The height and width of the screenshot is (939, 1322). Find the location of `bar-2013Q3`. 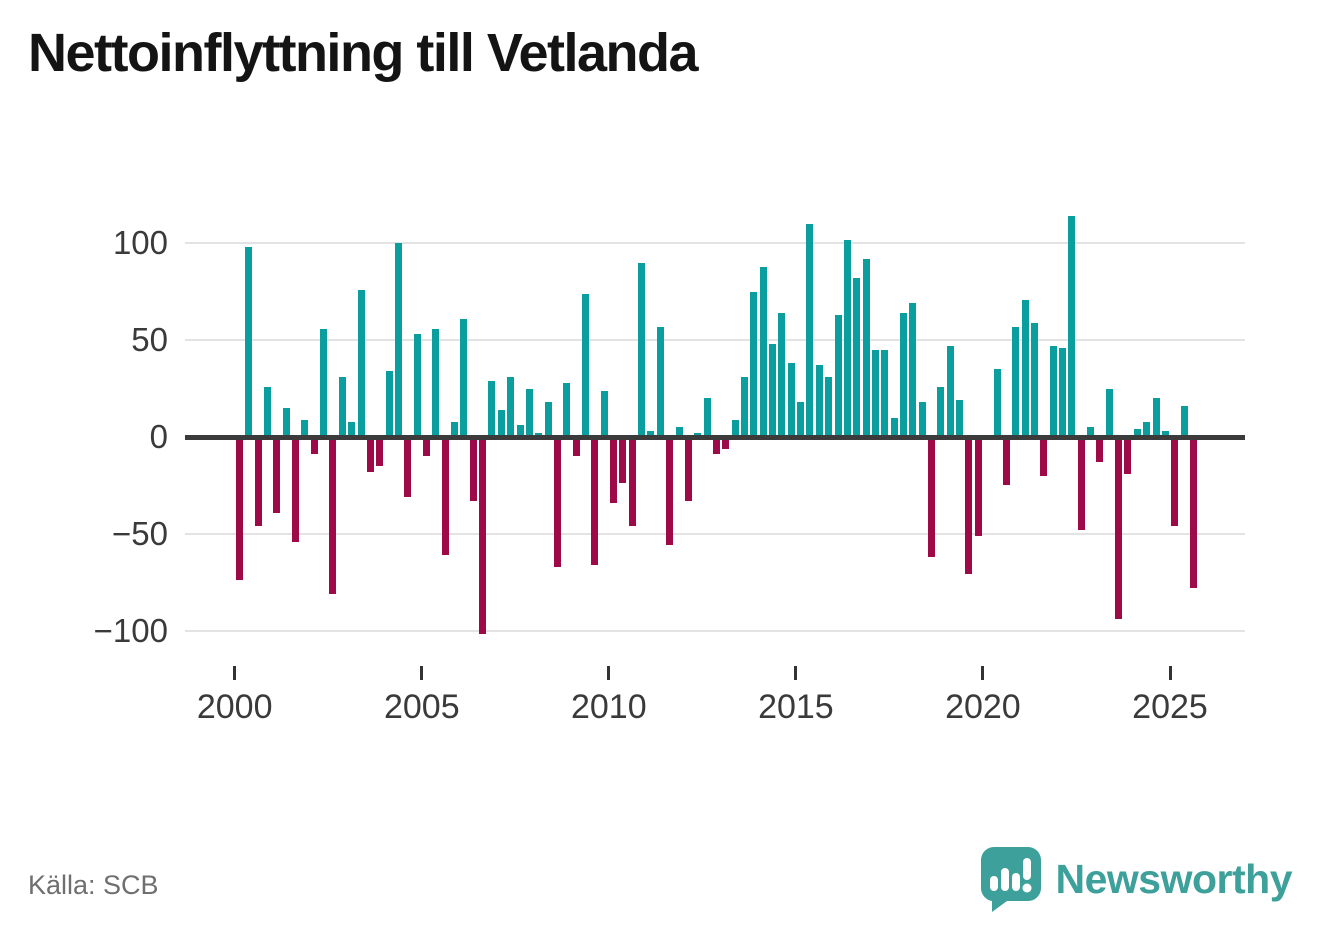

bar-2013Q3 is located at coordinates (744, 407).